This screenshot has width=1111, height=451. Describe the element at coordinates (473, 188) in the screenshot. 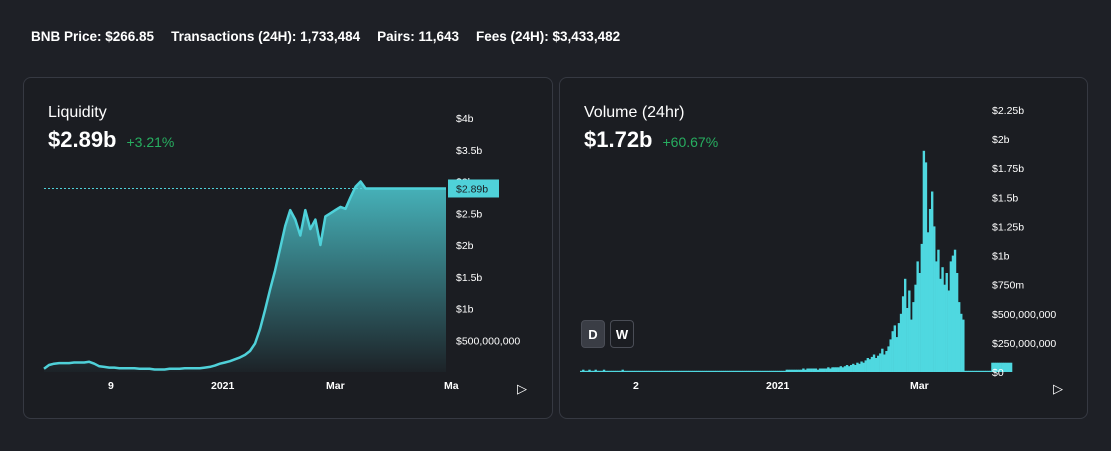

I see `current-value-tag-bg` at that location.